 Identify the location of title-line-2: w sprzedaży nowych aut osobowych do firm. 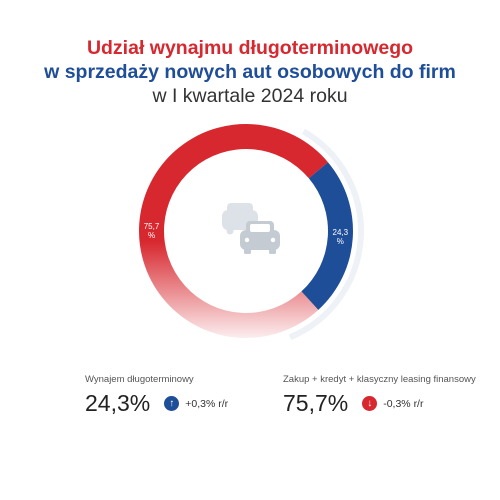
(250, 72).